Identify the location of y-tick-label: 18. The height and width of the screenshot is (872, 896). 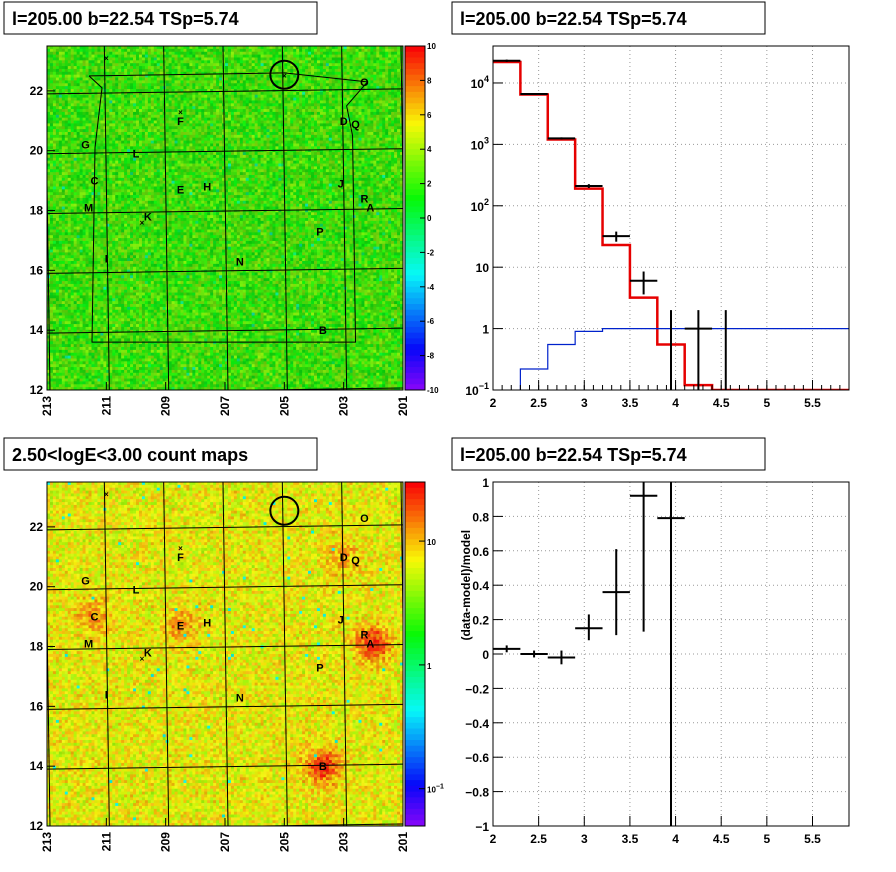
(37, 211).